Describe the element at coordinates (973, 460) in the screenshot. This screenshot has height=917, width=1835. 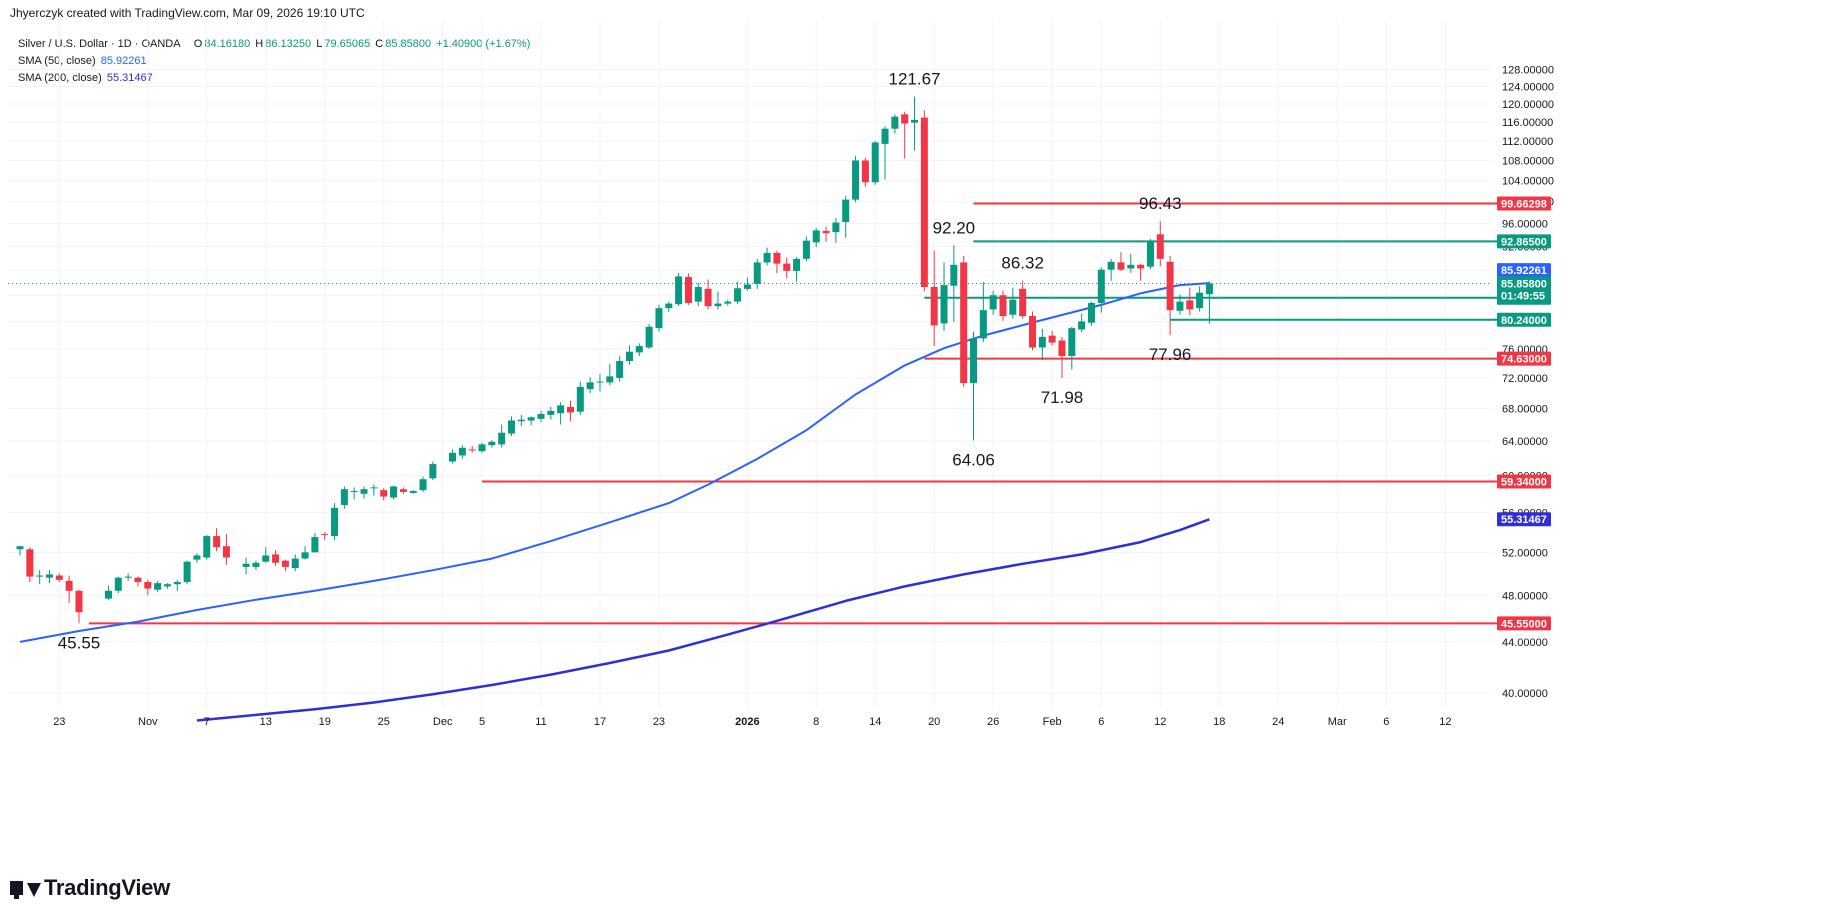
I see `price-annotation: 64.06` at that location.